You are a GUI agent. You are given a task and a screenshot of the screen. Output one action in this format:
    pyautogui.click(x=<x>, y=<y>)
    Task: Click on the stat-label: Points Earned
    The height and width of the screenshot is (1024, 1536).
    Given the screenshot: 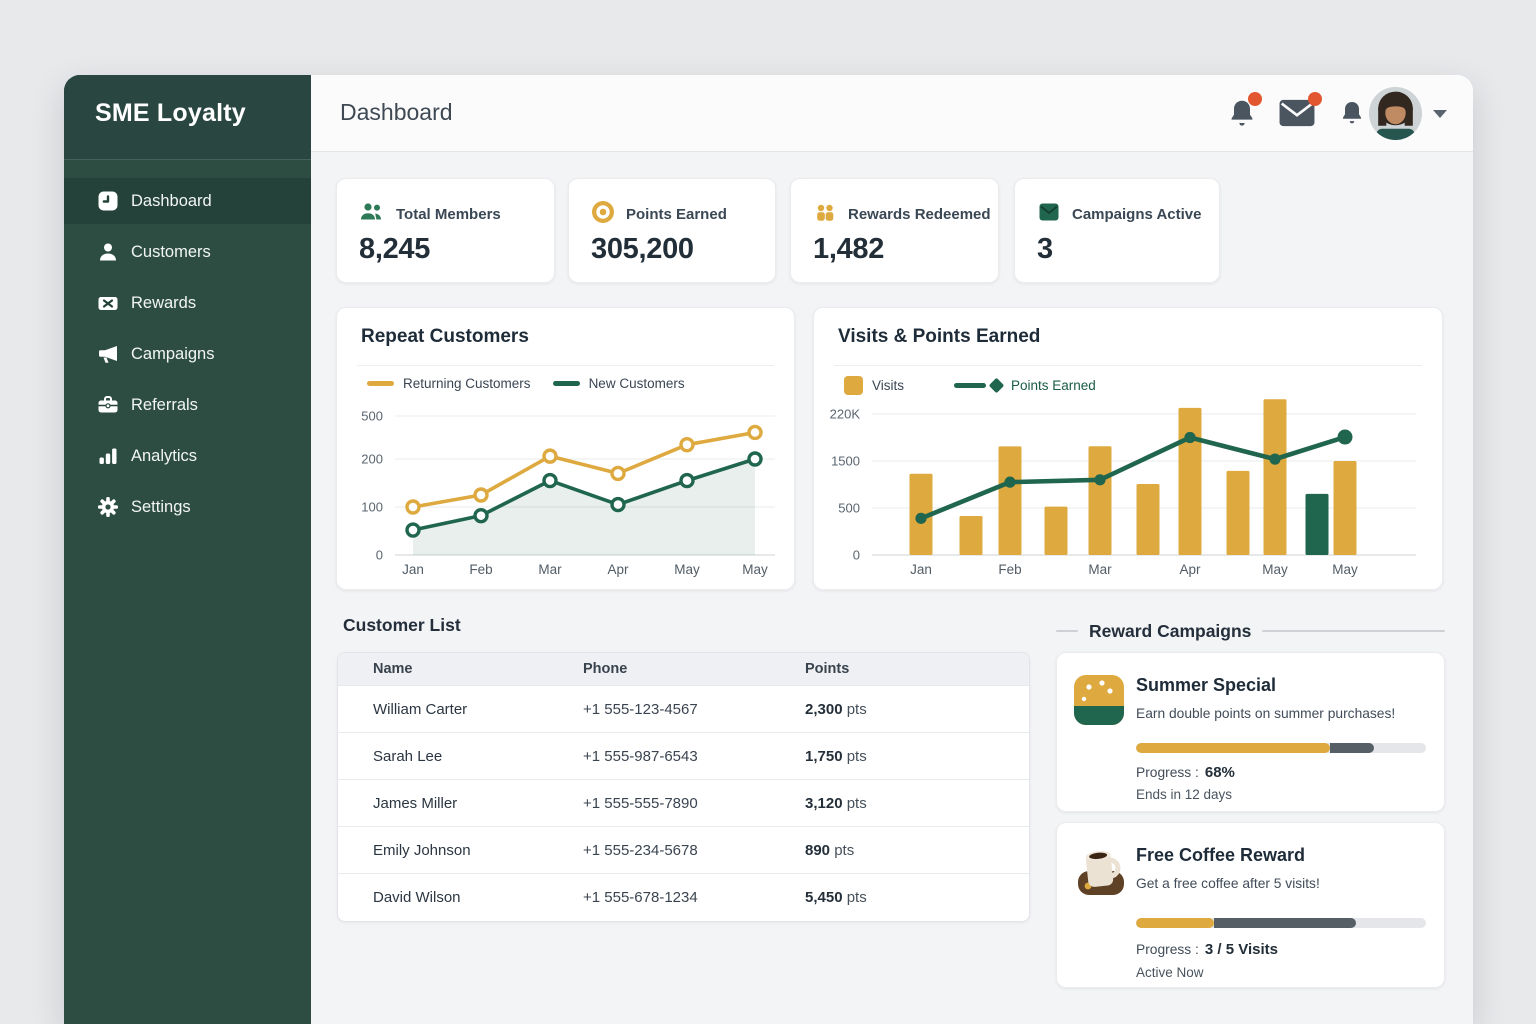 What is the action you would take?
    pyautogui.click(x=676, y=214)
    